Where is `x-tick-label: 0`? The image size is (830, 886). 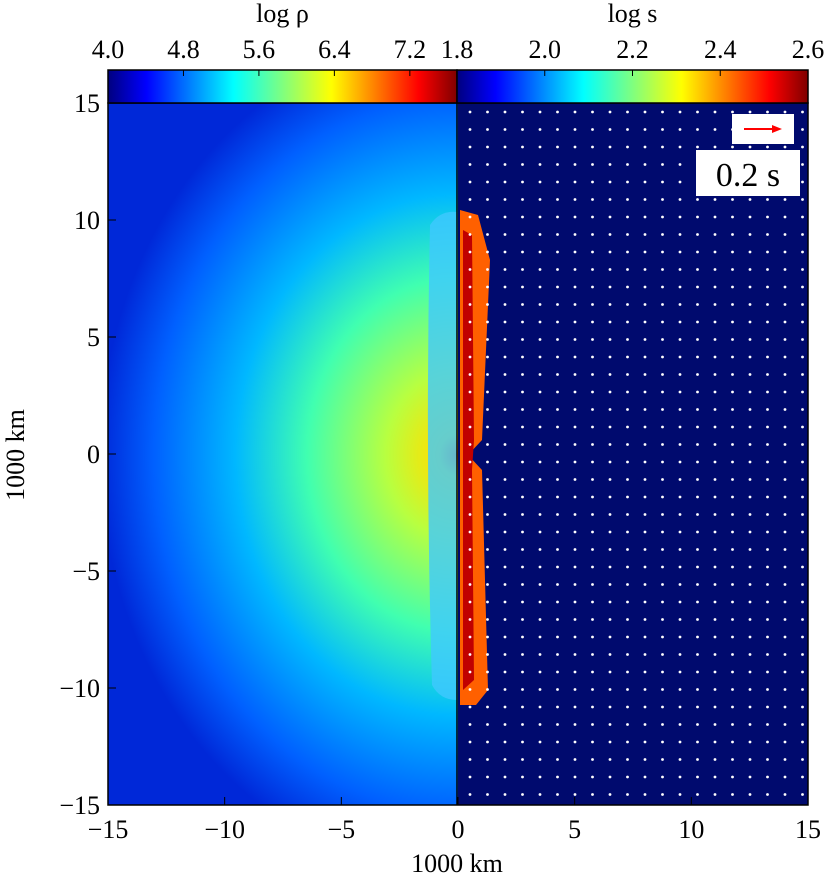 x-tick-label: 0 is located at coordinates (458, 829).